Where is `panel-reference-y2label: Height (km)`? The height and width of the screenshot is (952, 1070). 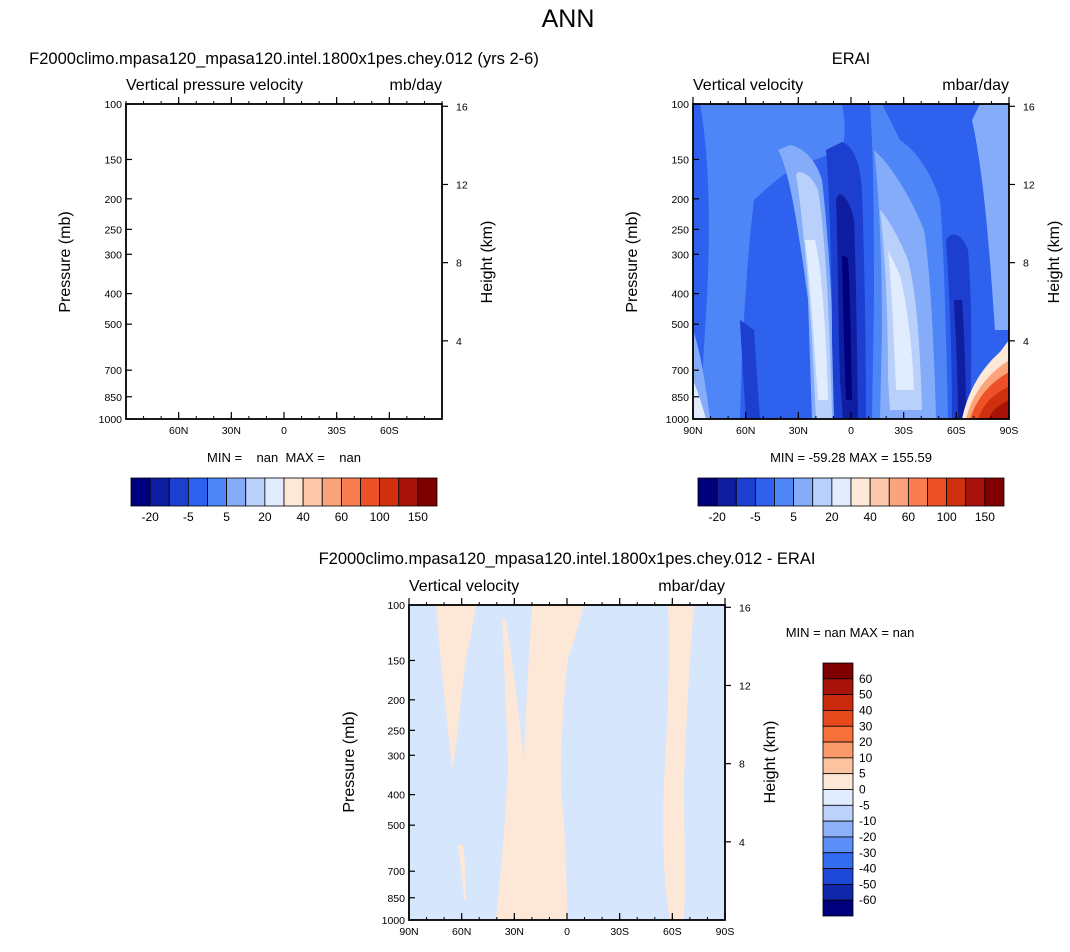 panel-reference-y2label: Height (km) is located at coordinates (1054, 262).